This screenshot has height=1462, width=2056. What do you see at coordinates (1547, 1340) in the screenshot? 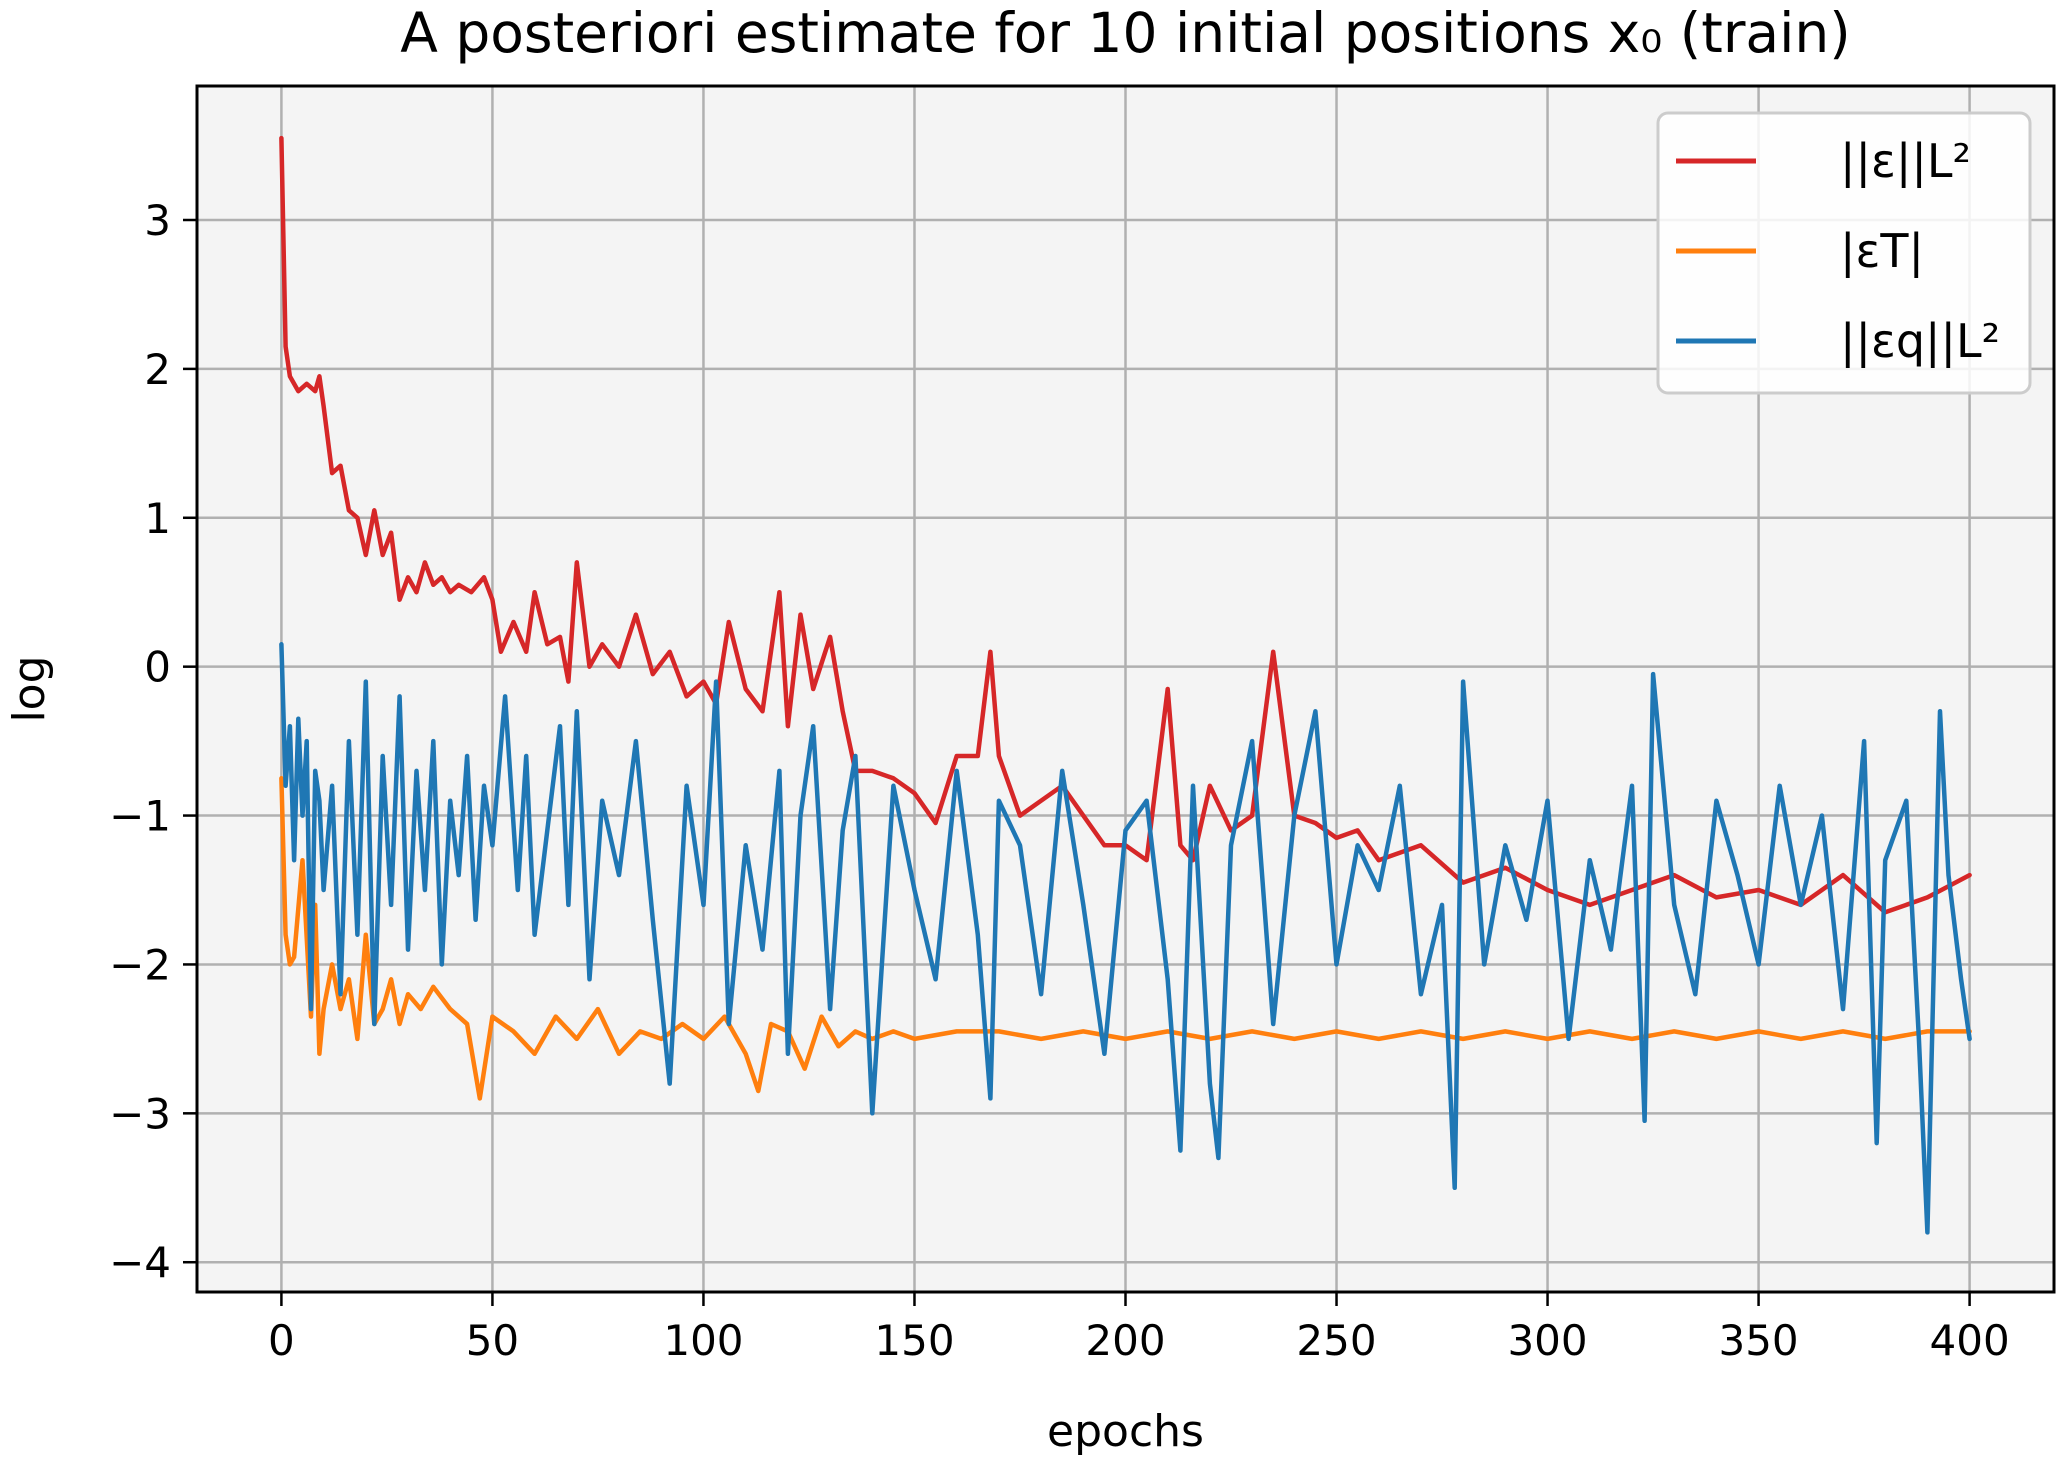
I see `x-tick-label: 300` at bounding box center [1547, 1340].